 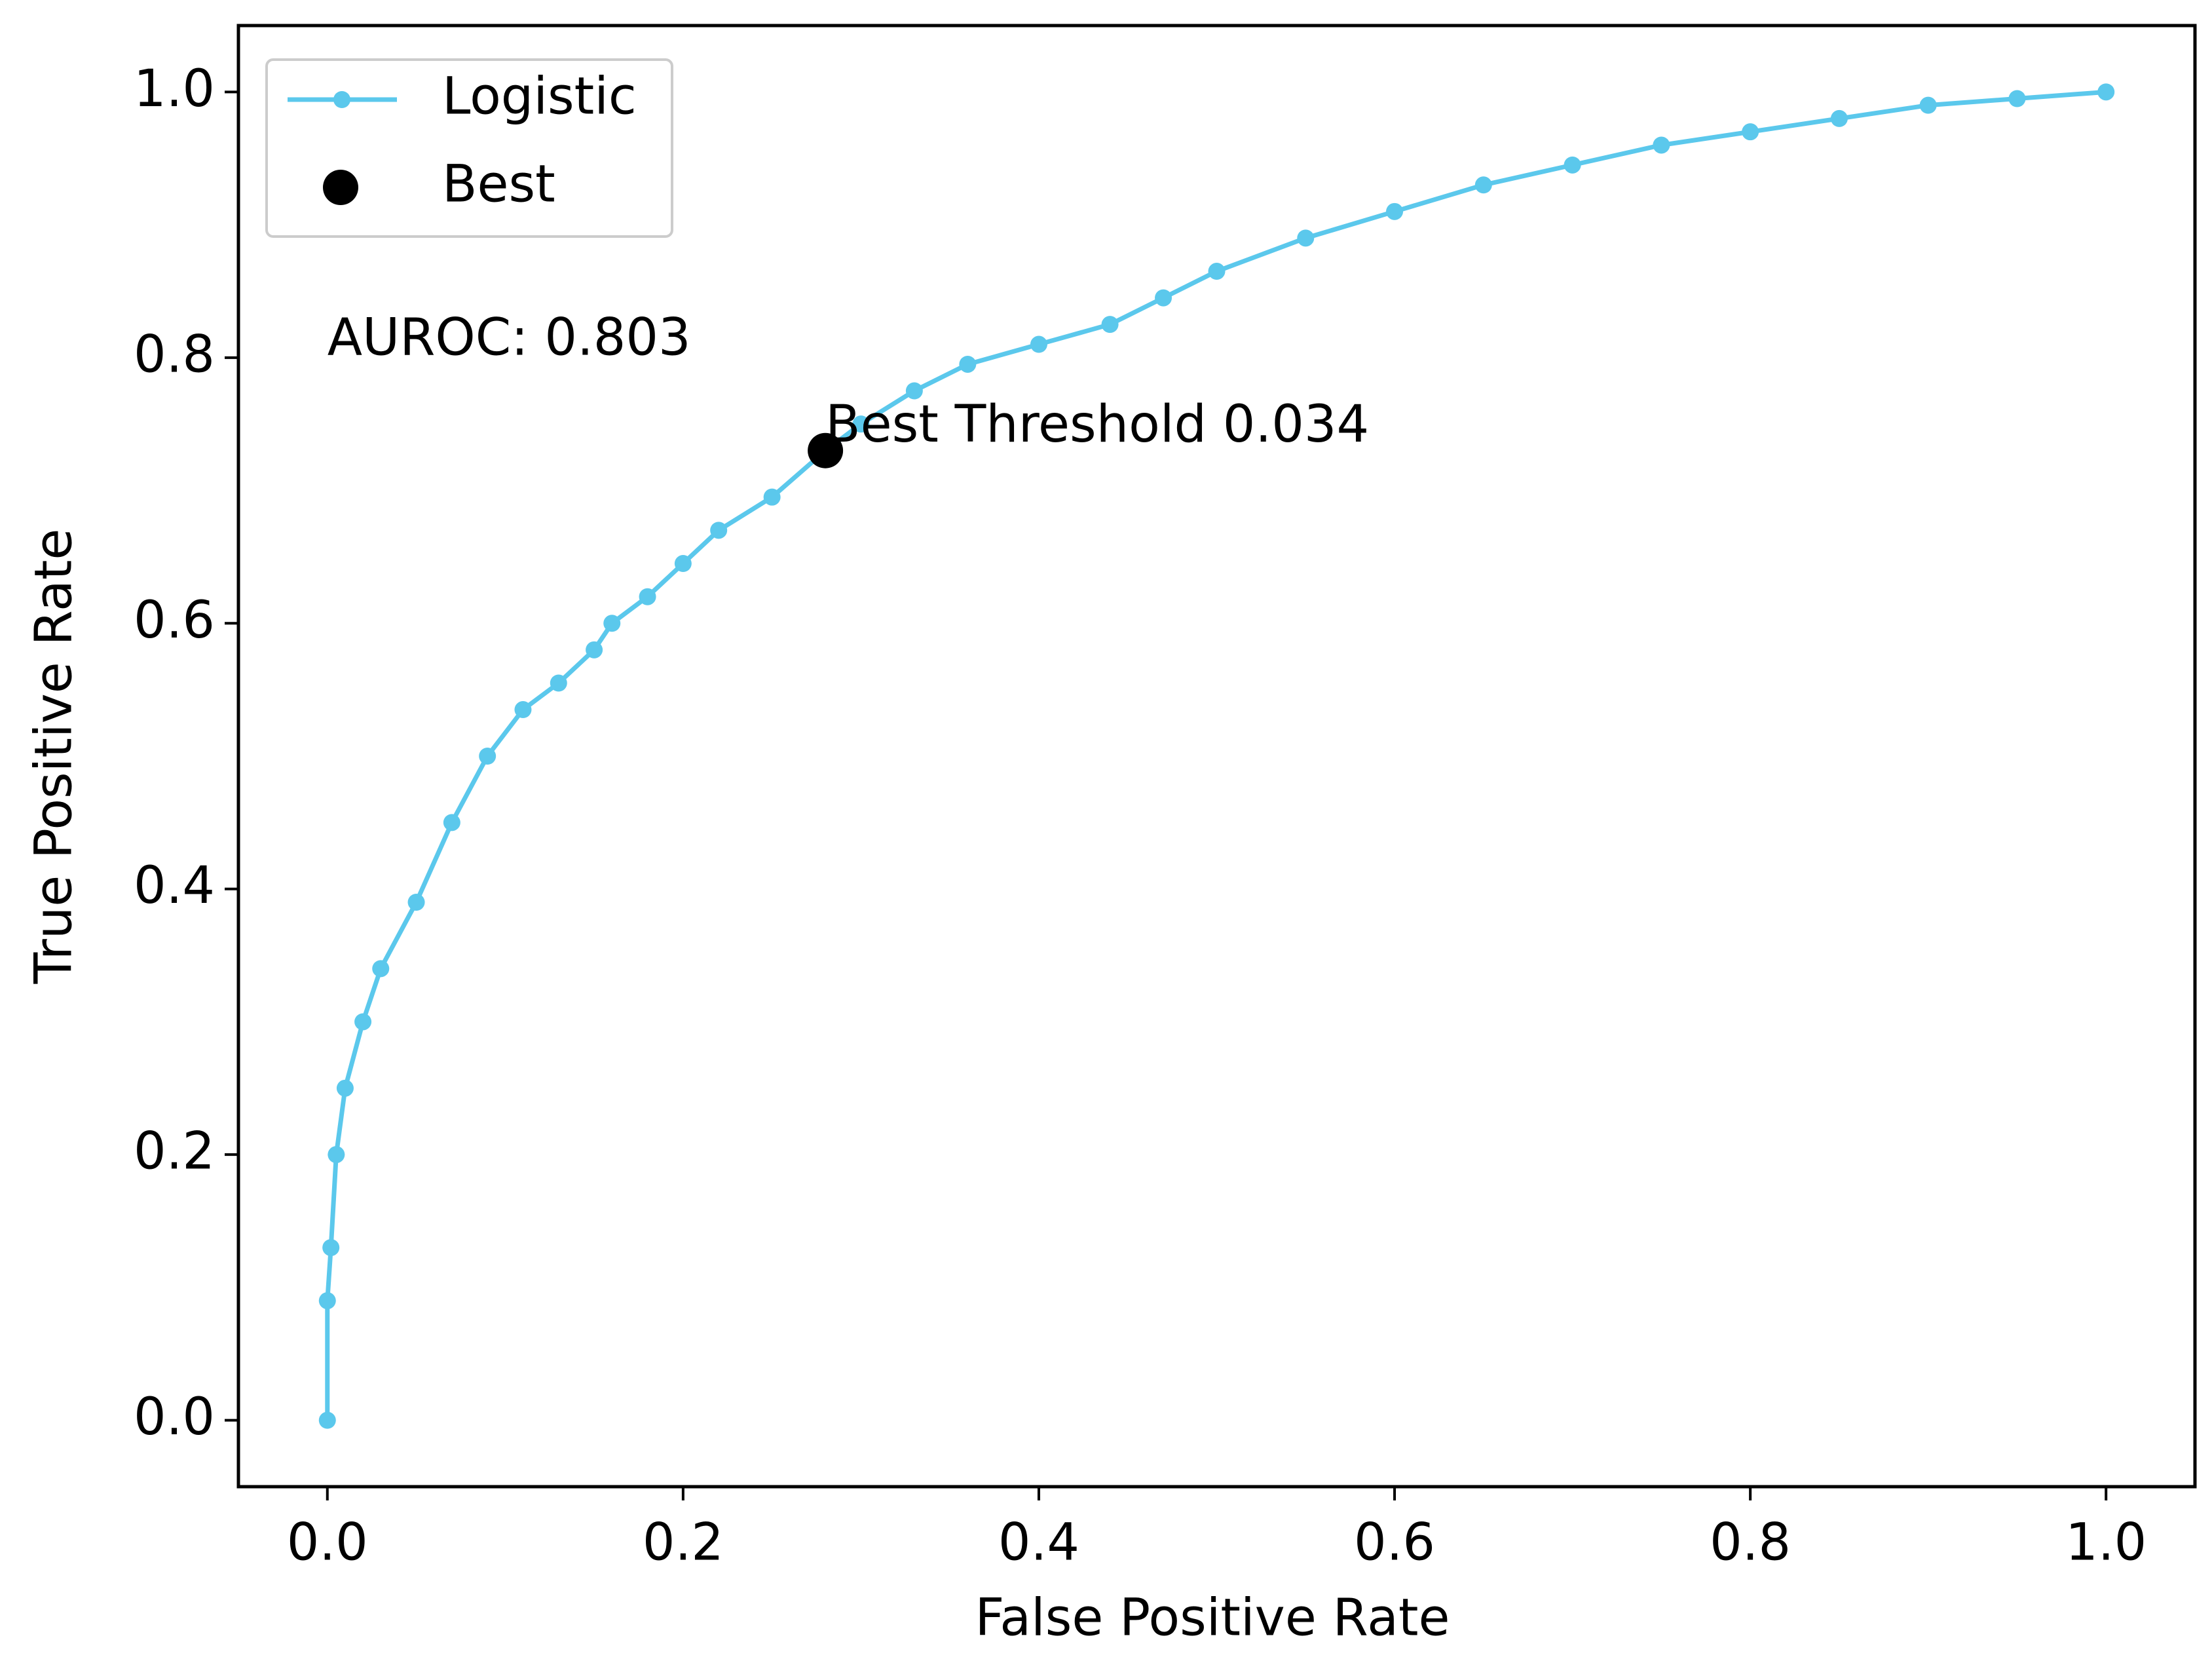 What do you see at coordinates (1038, 1542) in the screenshot?
I see `x-tick-label: 0.4` at bounding box center [1038, 1542].